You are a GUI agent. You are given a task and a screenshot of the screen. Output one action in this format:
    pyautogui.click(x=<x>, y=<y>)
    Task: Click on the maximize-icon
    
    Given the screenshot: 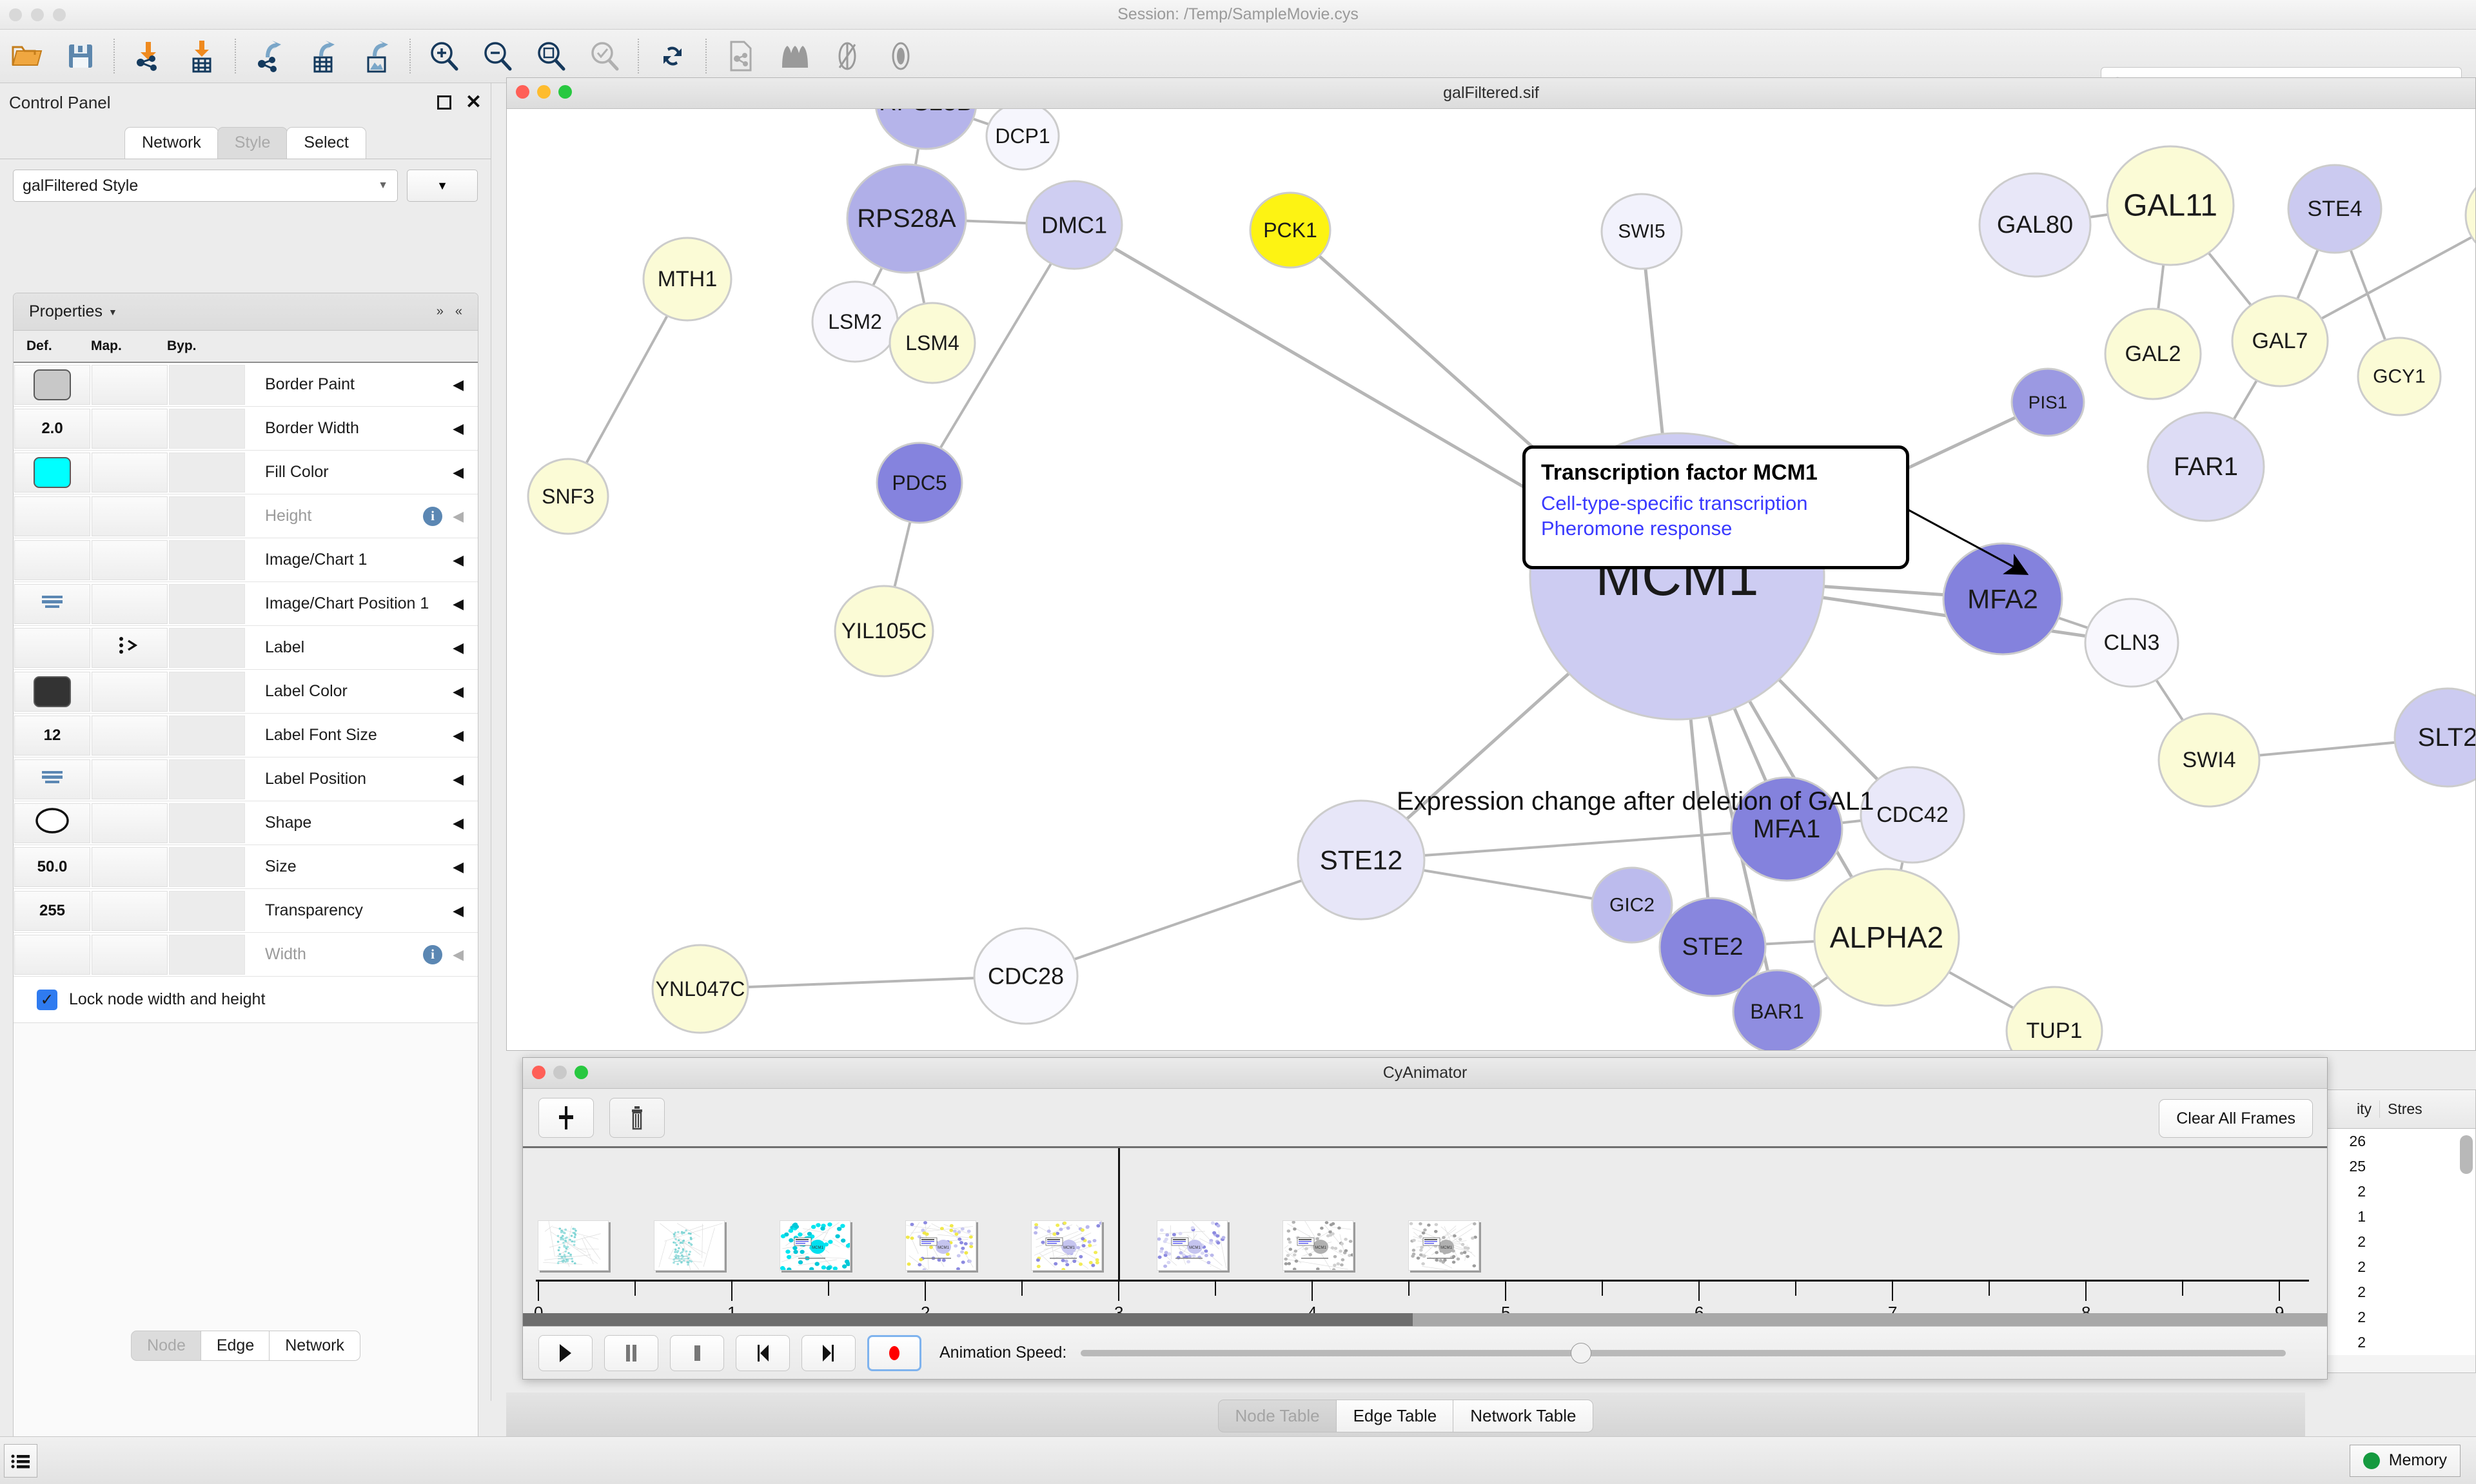 What is the action you would take?
    pyautogui.click(x=444, y=102)
    